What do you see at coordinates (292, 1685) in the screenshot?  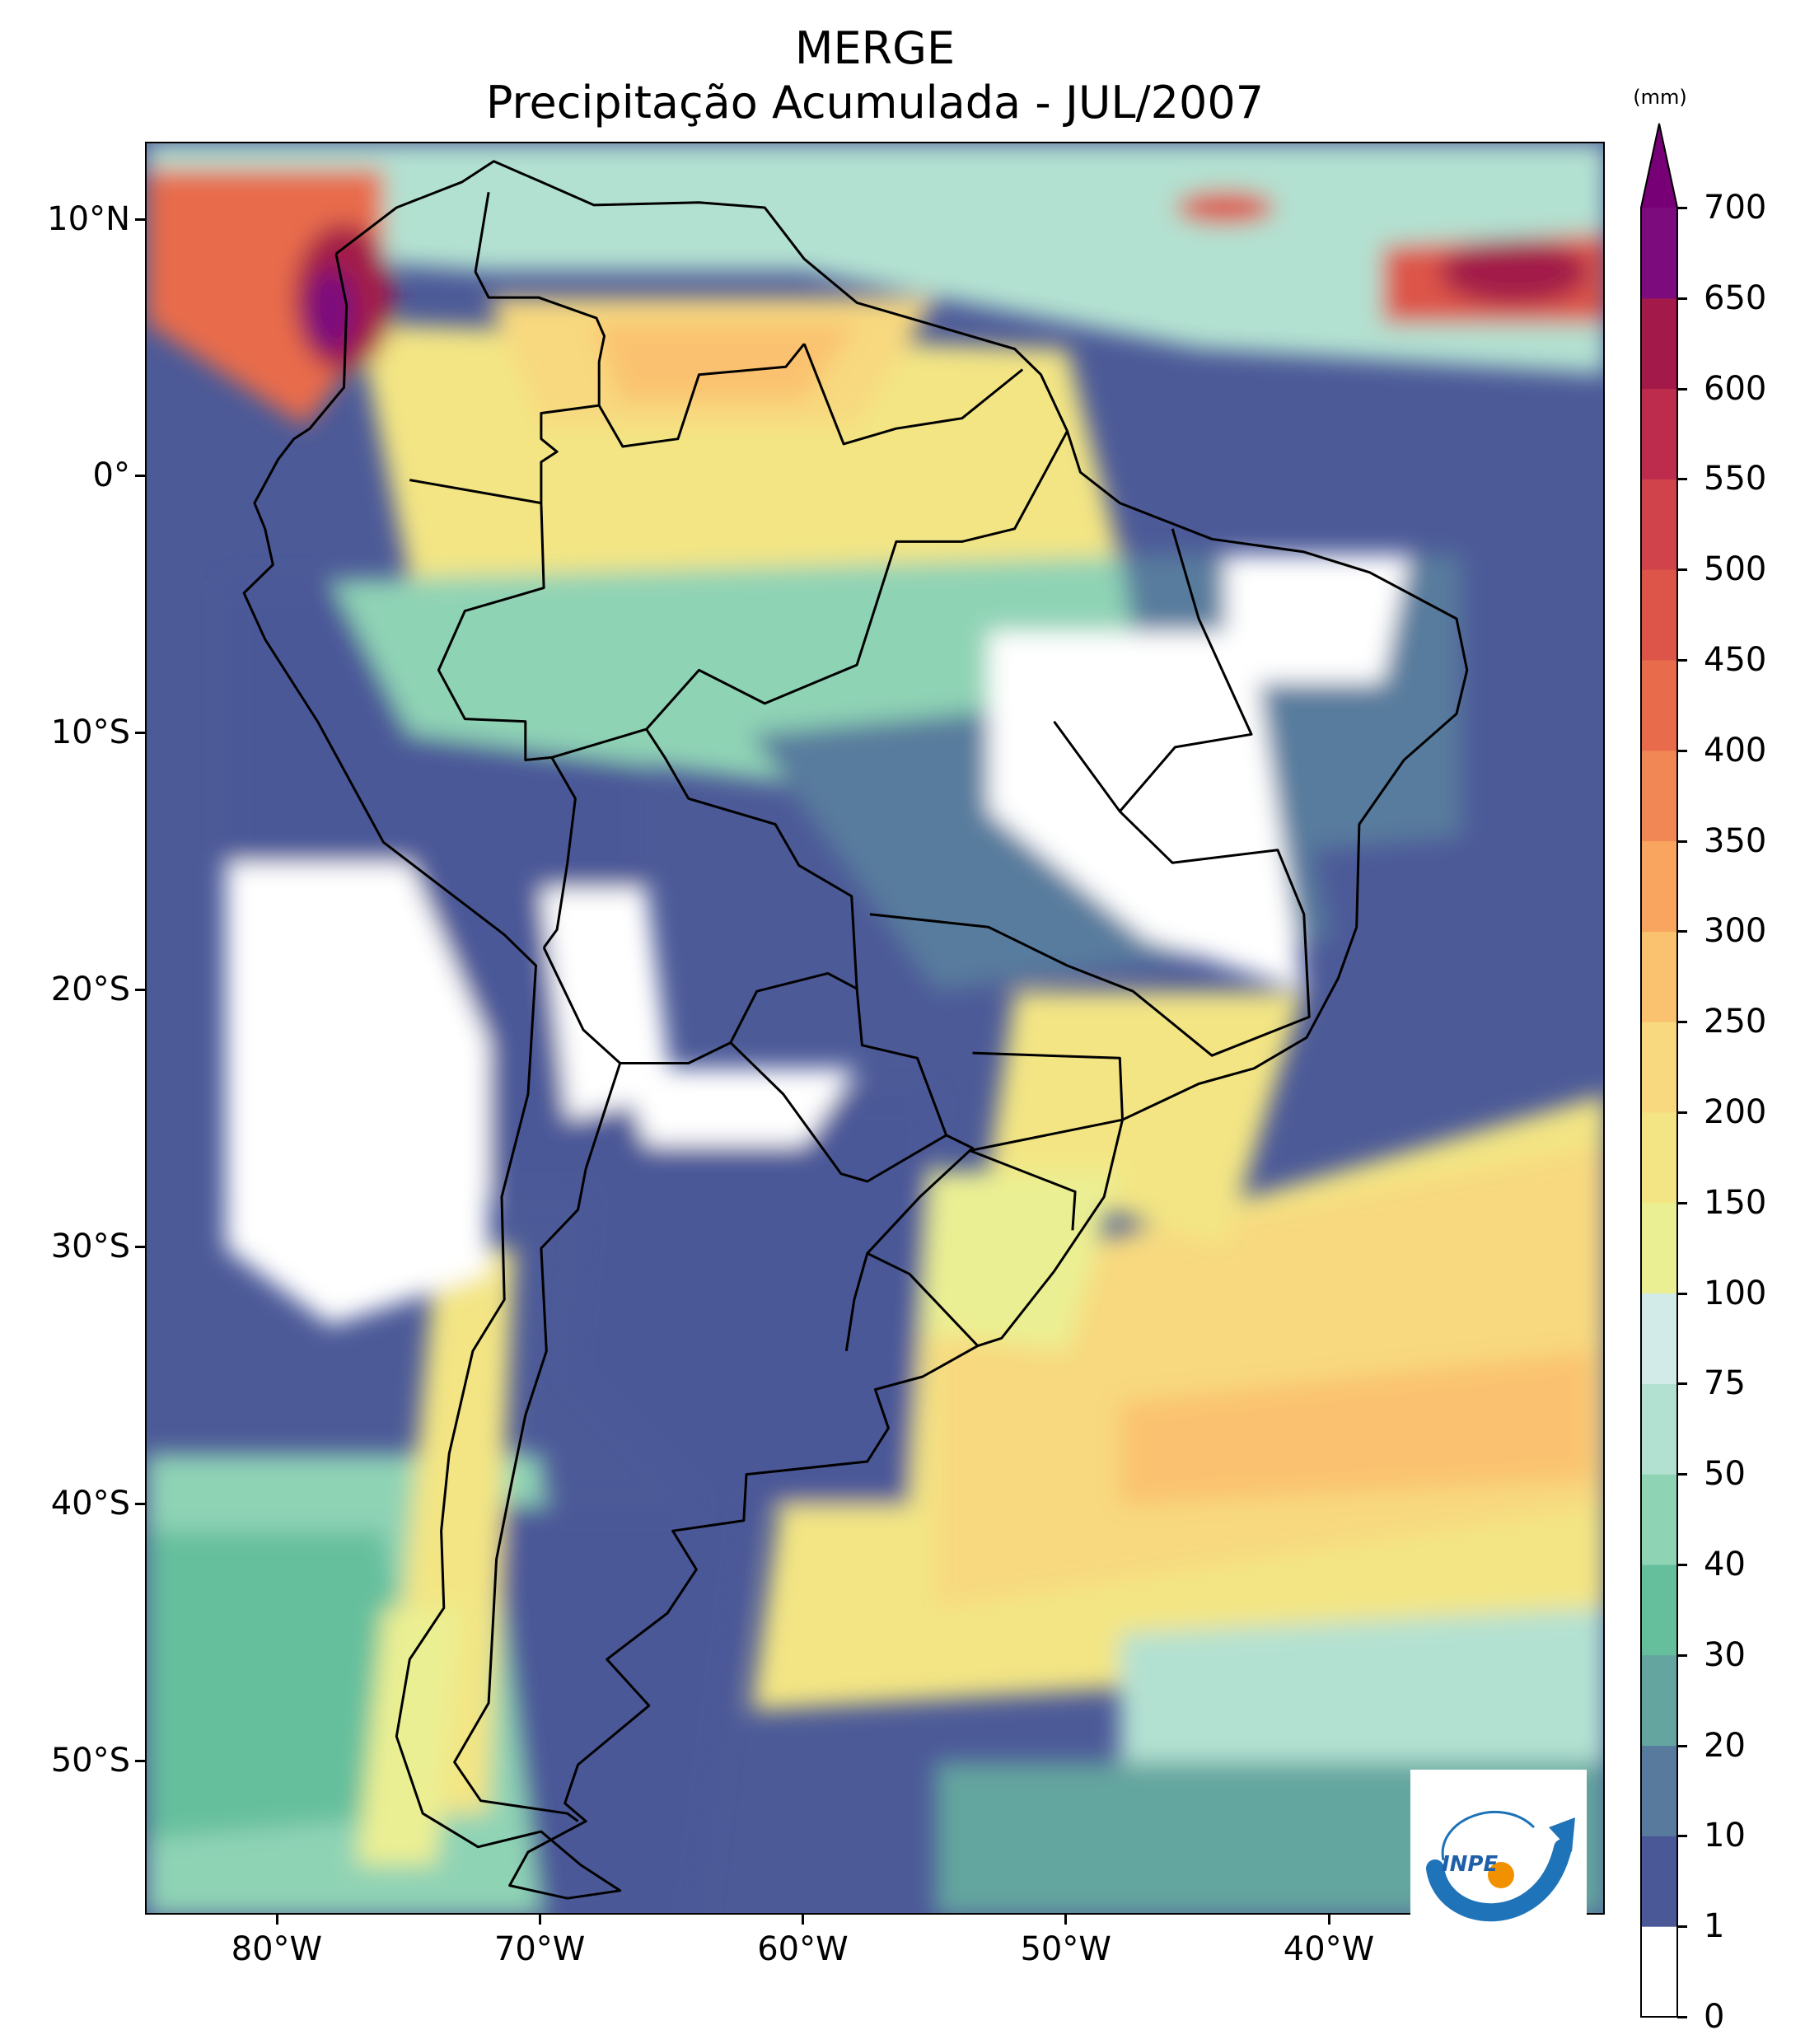 I see `field-far-south-pacific` at bounding box center [292, 1685].